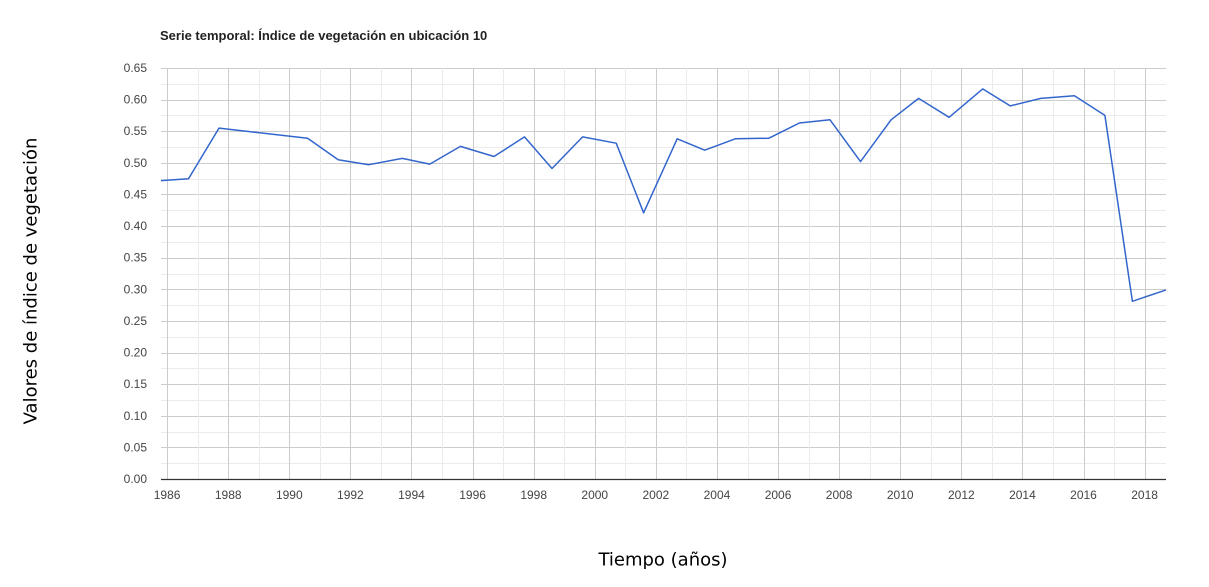 This screenshot has width=1209, height=587. What do you see at coordinates (472, 495) in the screenshot?
I see `x-tick-label: 1996` at bounding box center [472, 495].